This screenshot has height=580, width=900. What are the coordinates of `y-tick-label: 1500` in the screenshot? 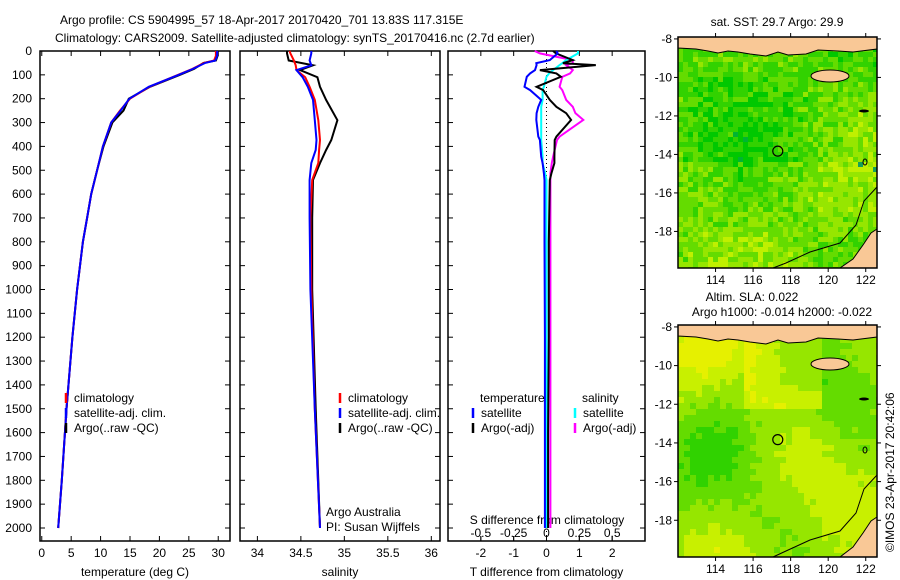 It's located at (18, 409).